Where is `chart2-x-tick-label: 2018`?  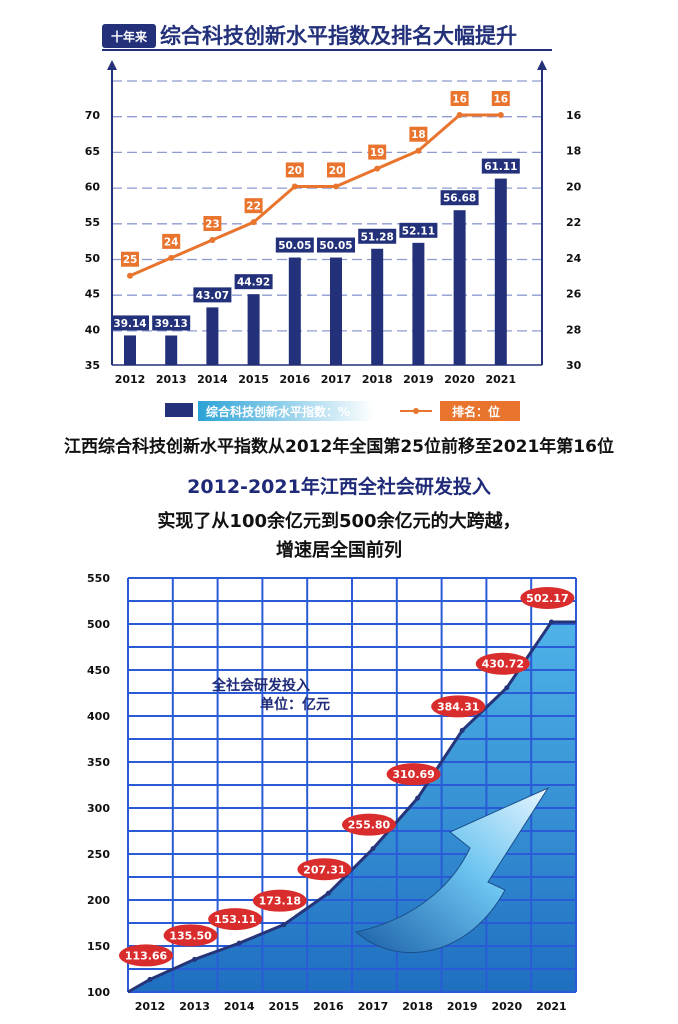
chart2-x-tick-label: 2018 is located at coordinates (417, 1006).